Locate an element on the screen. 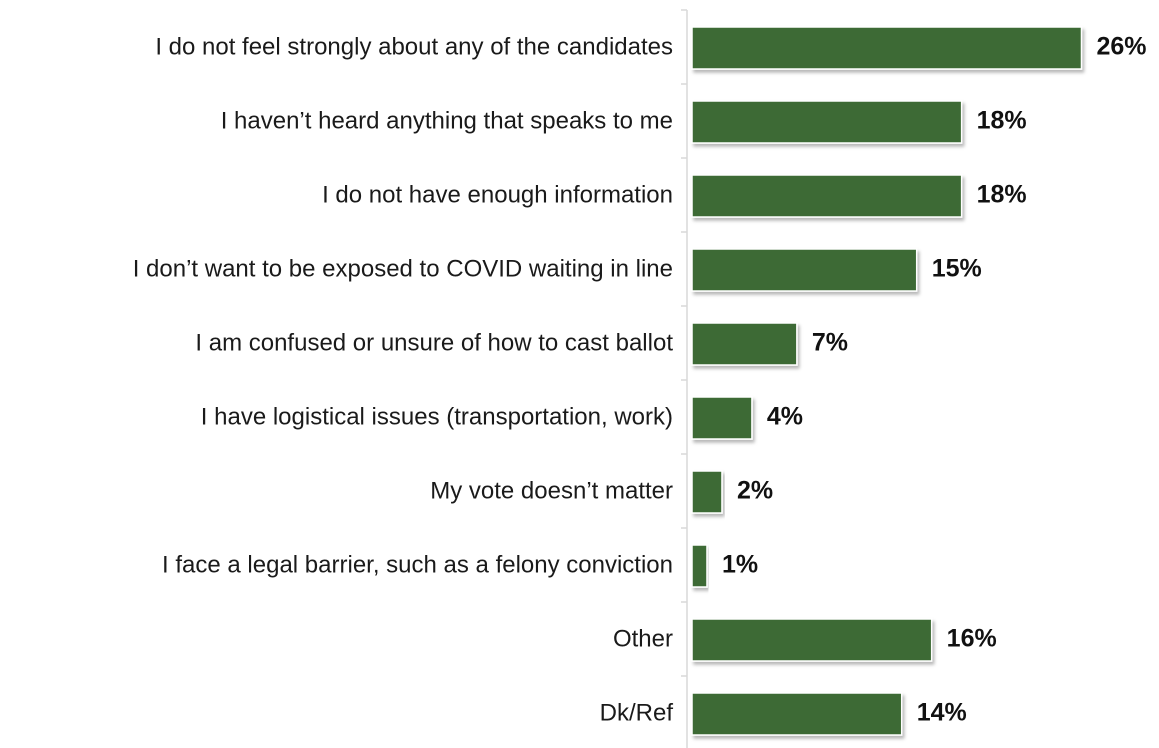 This screenshot has height=748, width=1159. value-label: 2% is located at coordinates (755, 491).